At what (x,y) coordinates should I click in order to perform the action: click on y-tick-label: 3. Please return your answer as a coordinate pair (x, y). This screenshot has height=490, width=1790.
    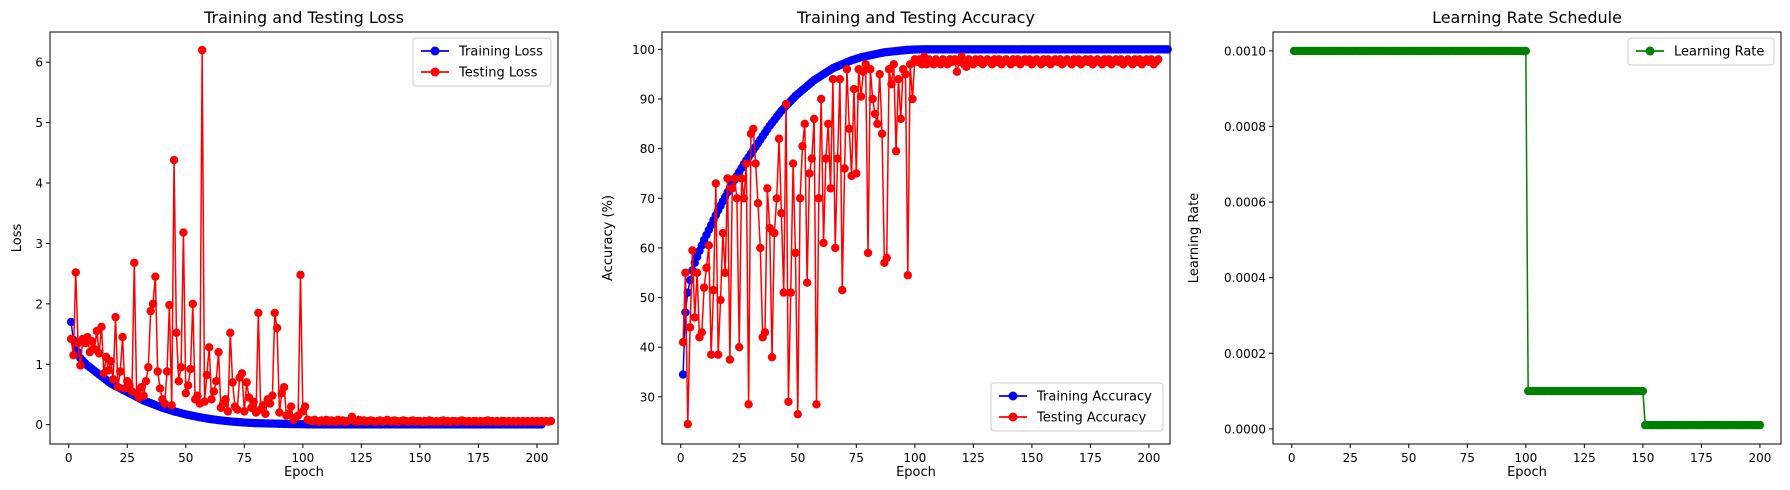
    Looking at the image, I should click on (39, 244).